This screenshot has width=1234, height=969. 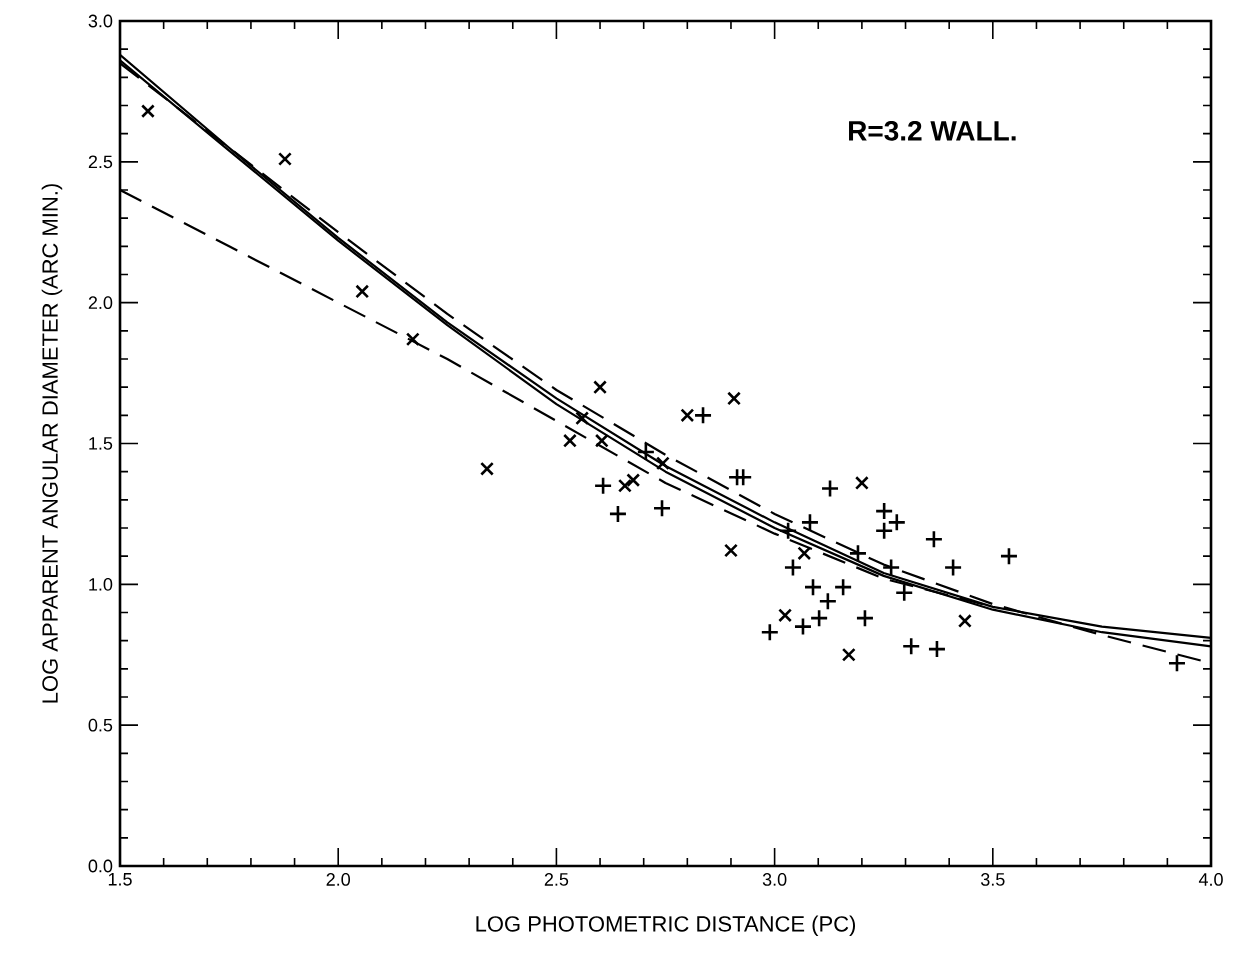 What do you see at coordinates (100, 21) in the screenshot?
I see `y-tick-label: 3.0` at bounding box center [100, 21].